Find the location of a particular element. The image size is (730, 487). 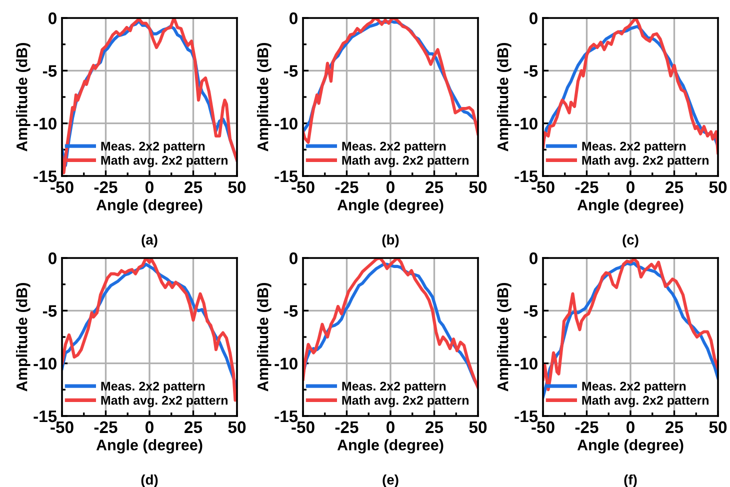

text: (d) is located at coordinates (149, 480).